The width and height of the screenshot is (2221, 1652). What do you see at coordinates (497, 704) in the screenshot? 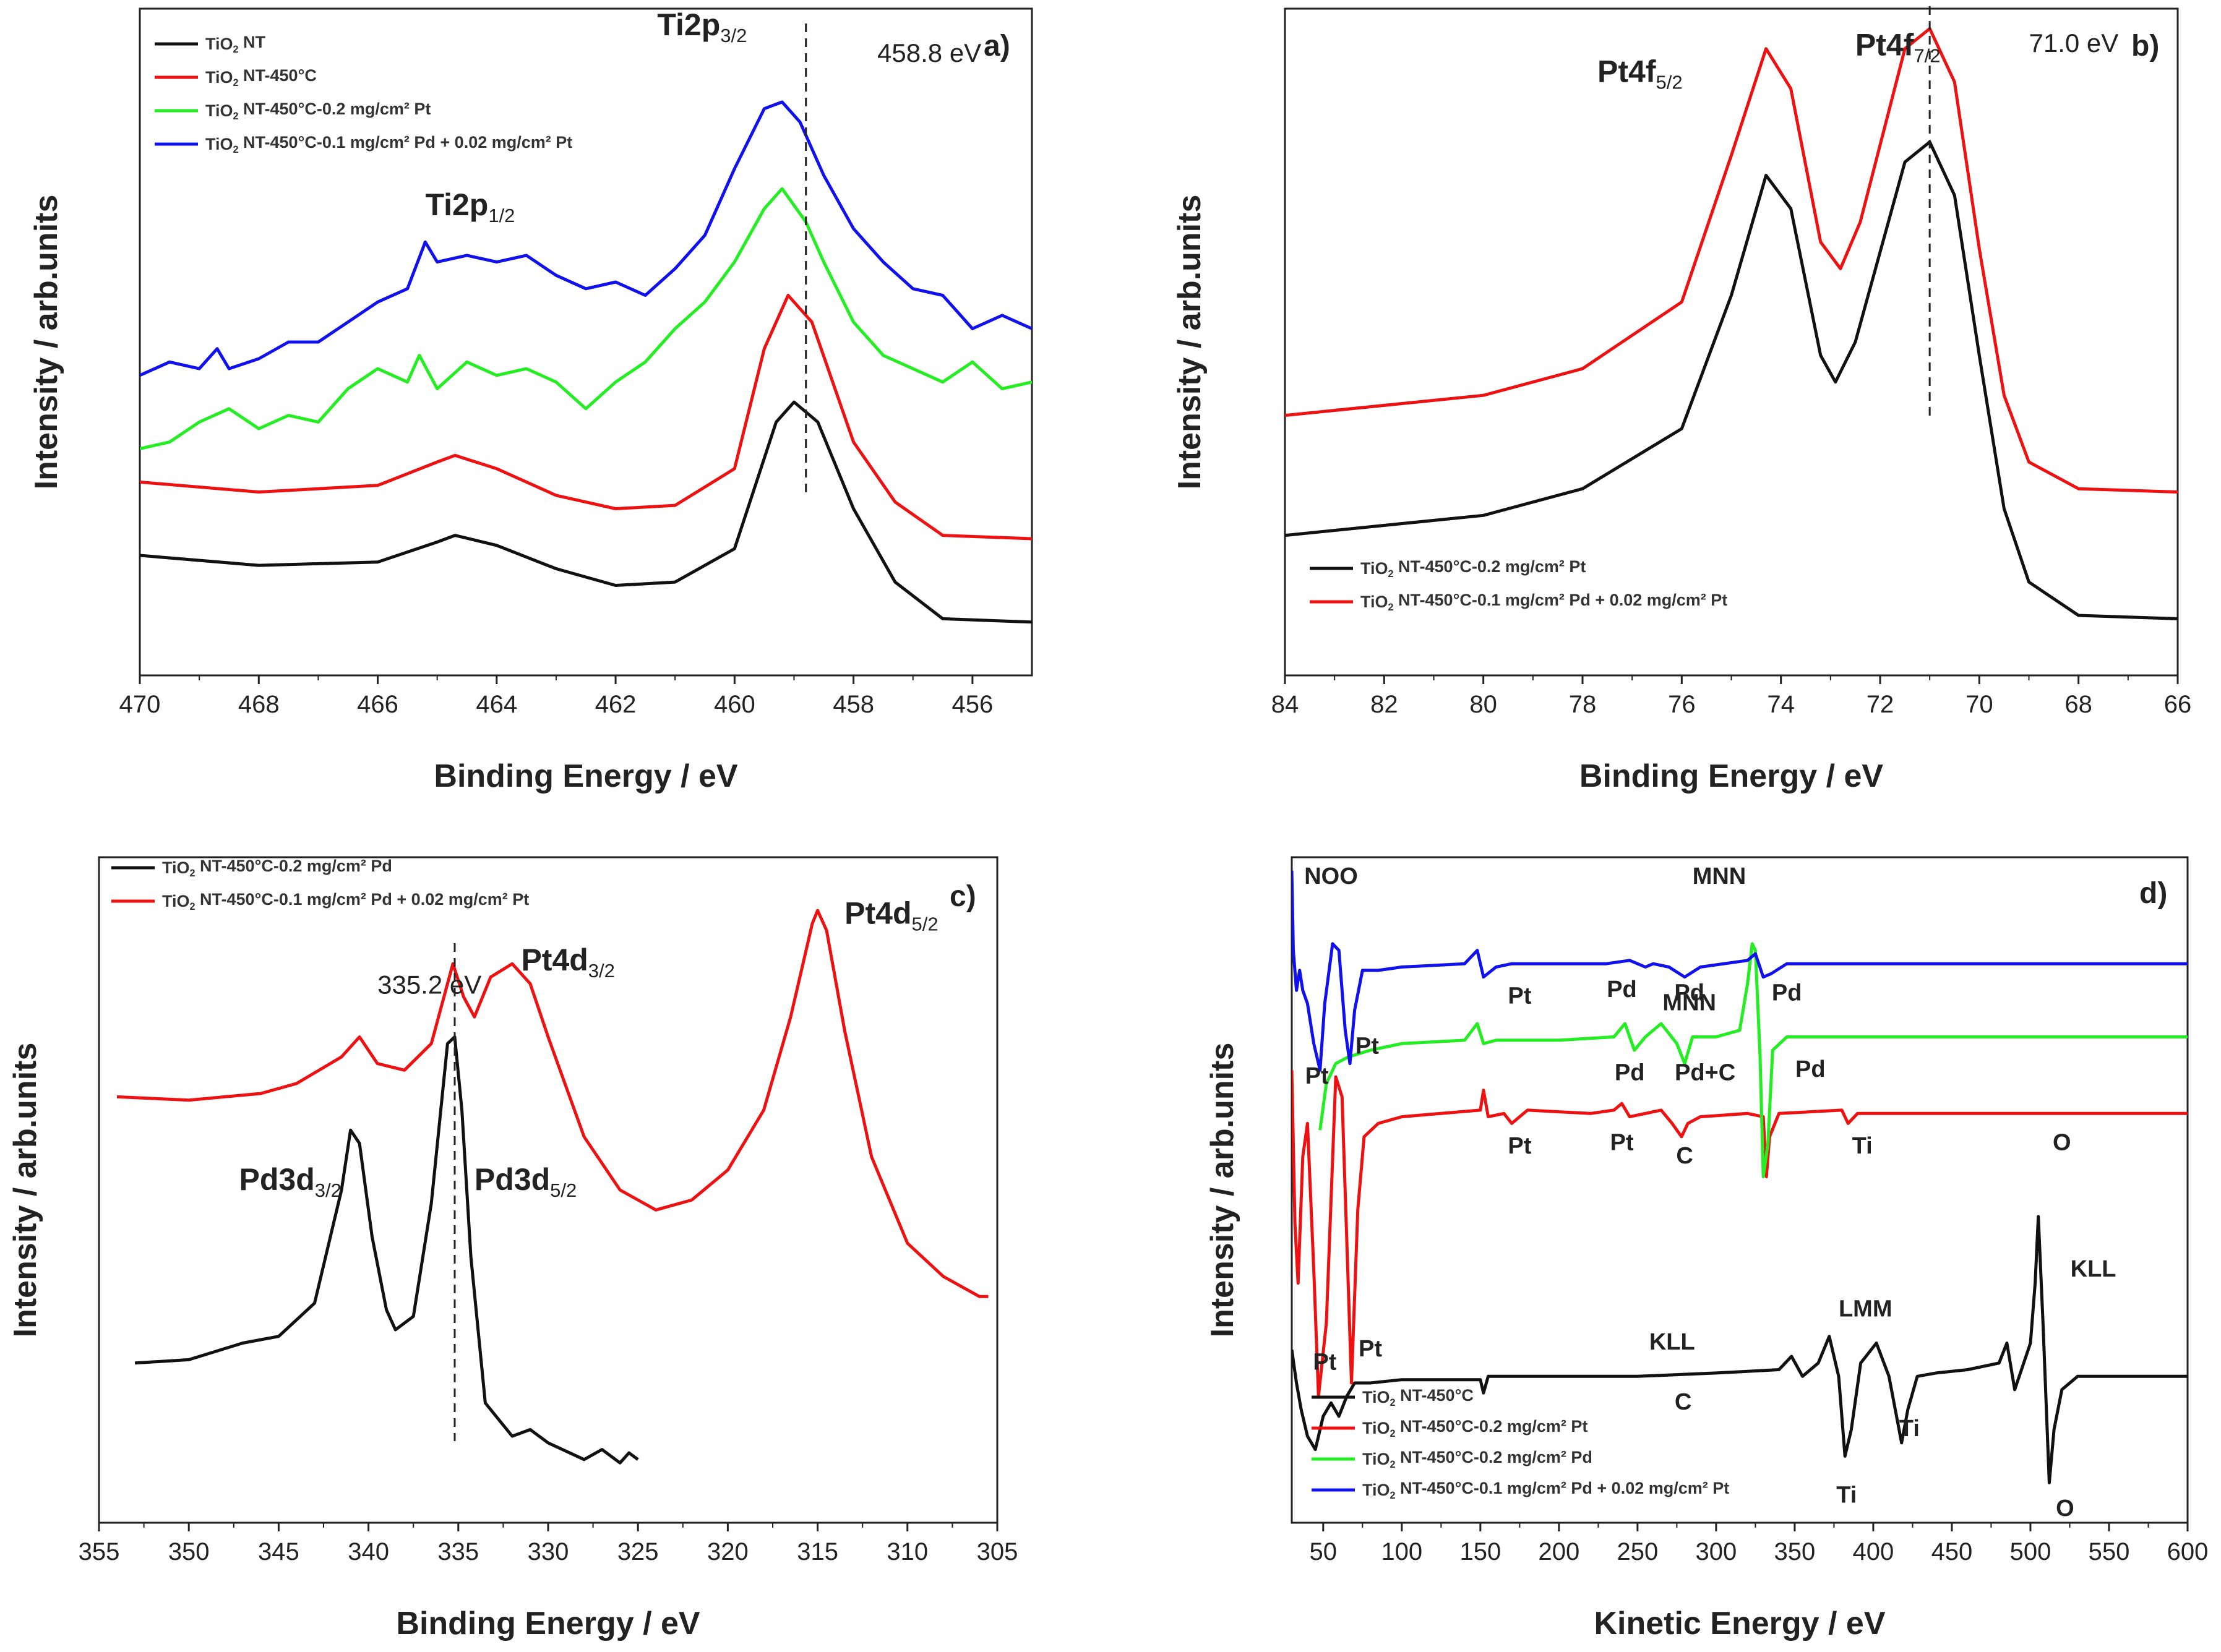
I see `x-tick-label: 464` at bounding box center [497, 704].